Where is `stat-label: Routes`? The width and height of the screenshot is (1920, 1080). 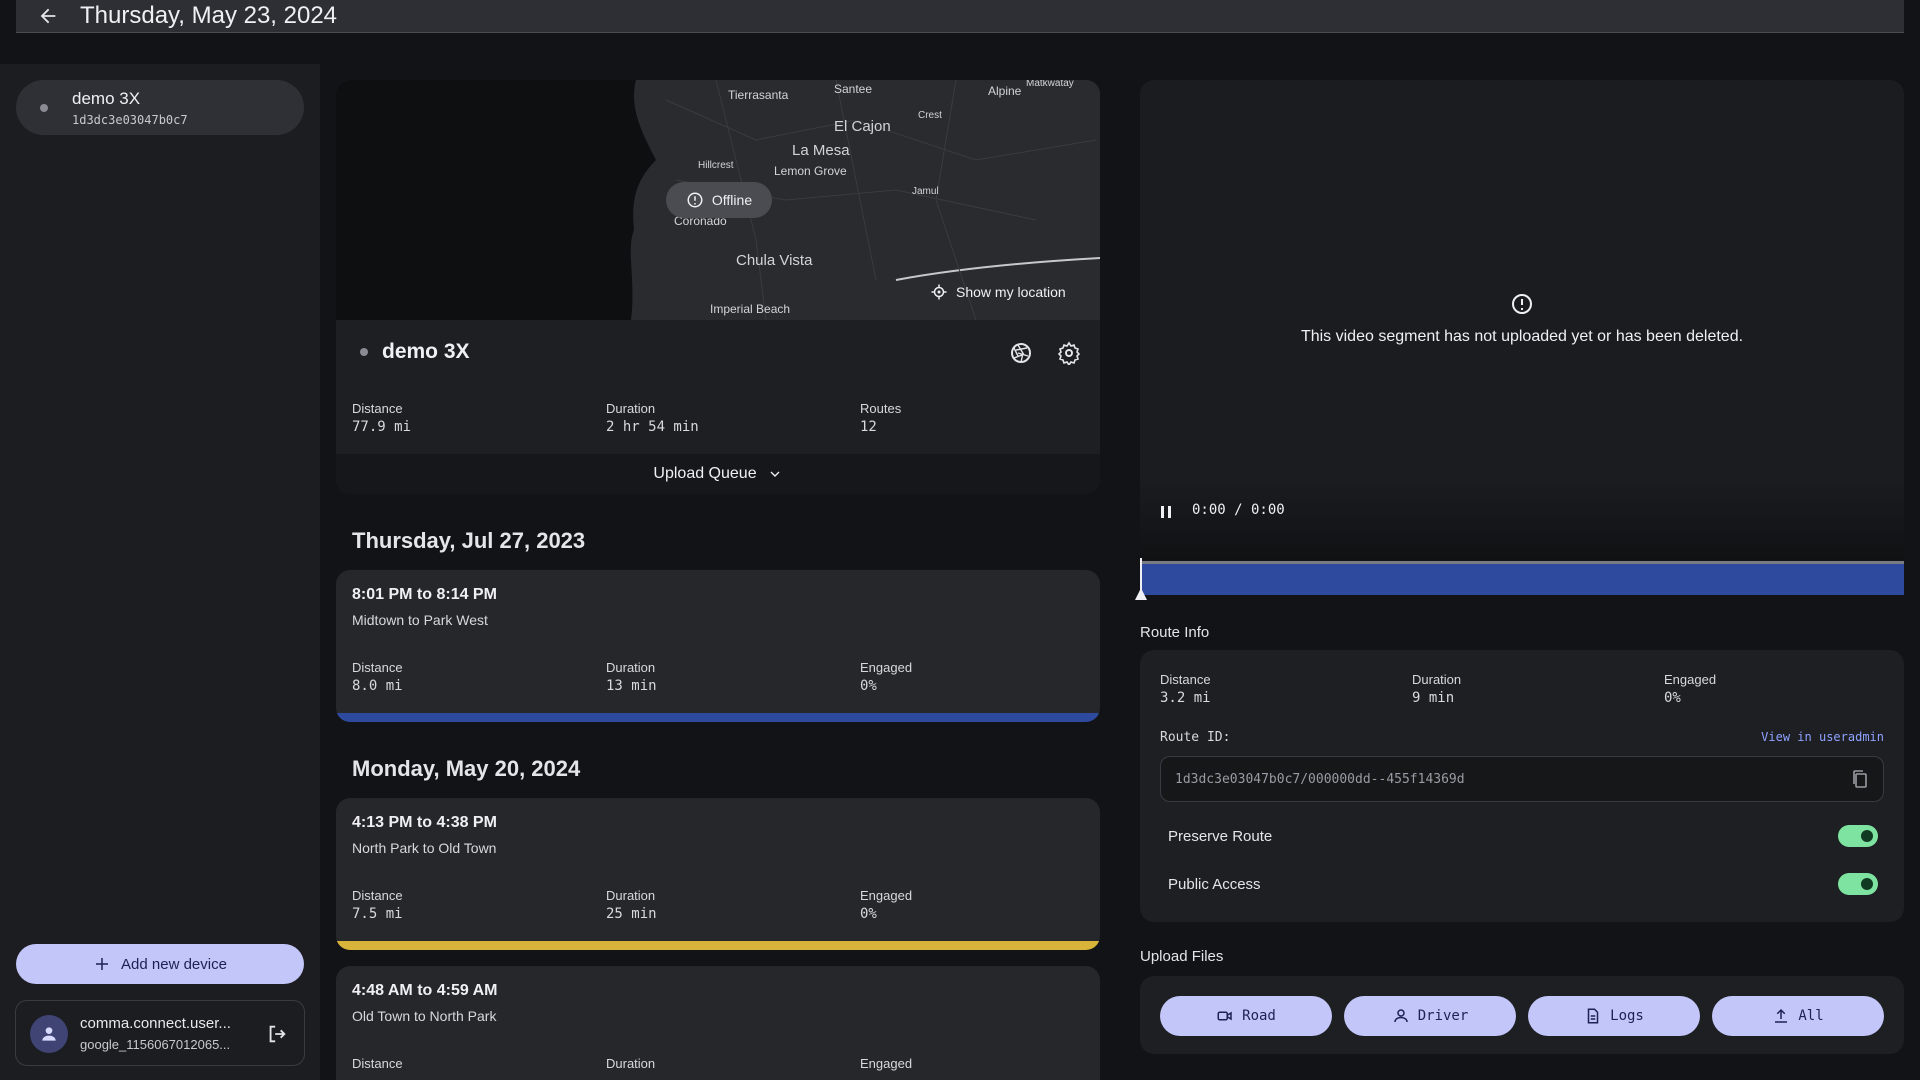
stat-label: Routes is located at coordinates (881, 408).